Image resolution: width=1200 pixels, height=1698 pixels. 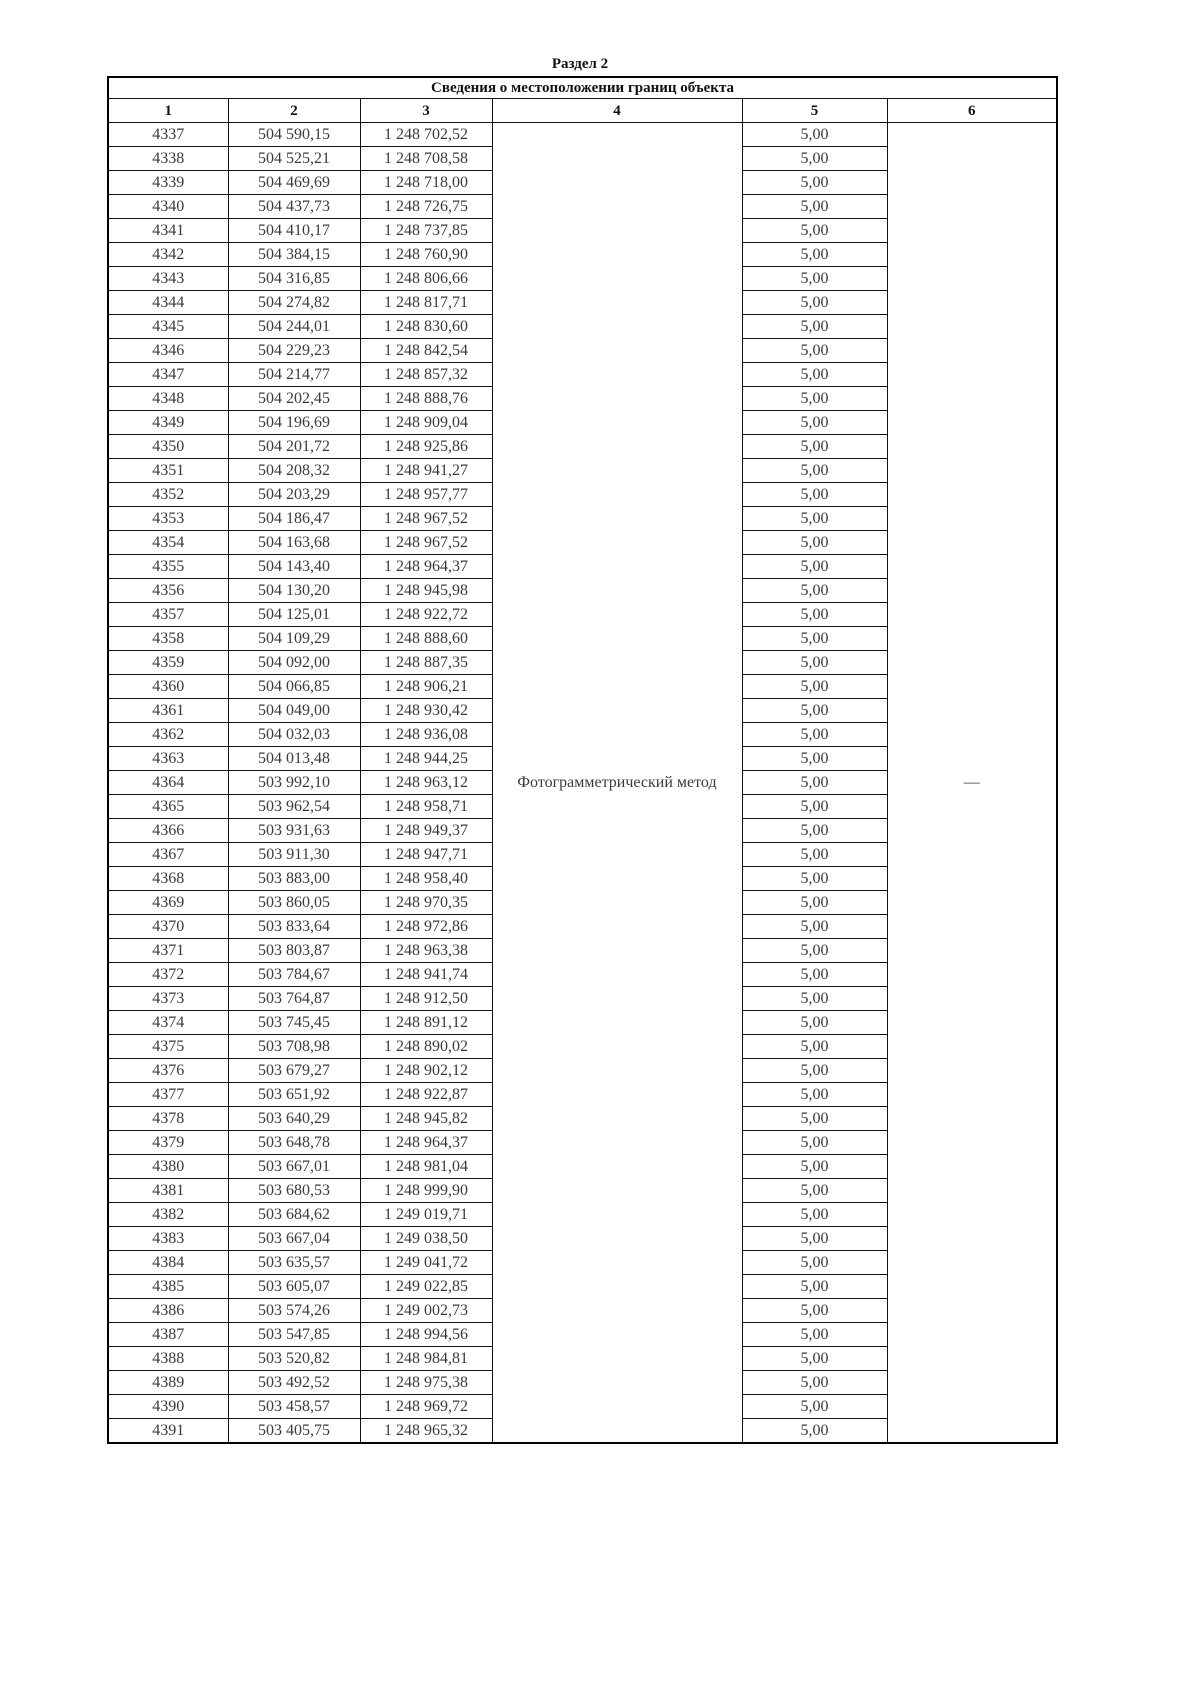 What do you see at coordinates (426, 494) in the screenshot?
I see `y-coordinate-cell: 1 248 957,77` at bounding box center [426, 494].